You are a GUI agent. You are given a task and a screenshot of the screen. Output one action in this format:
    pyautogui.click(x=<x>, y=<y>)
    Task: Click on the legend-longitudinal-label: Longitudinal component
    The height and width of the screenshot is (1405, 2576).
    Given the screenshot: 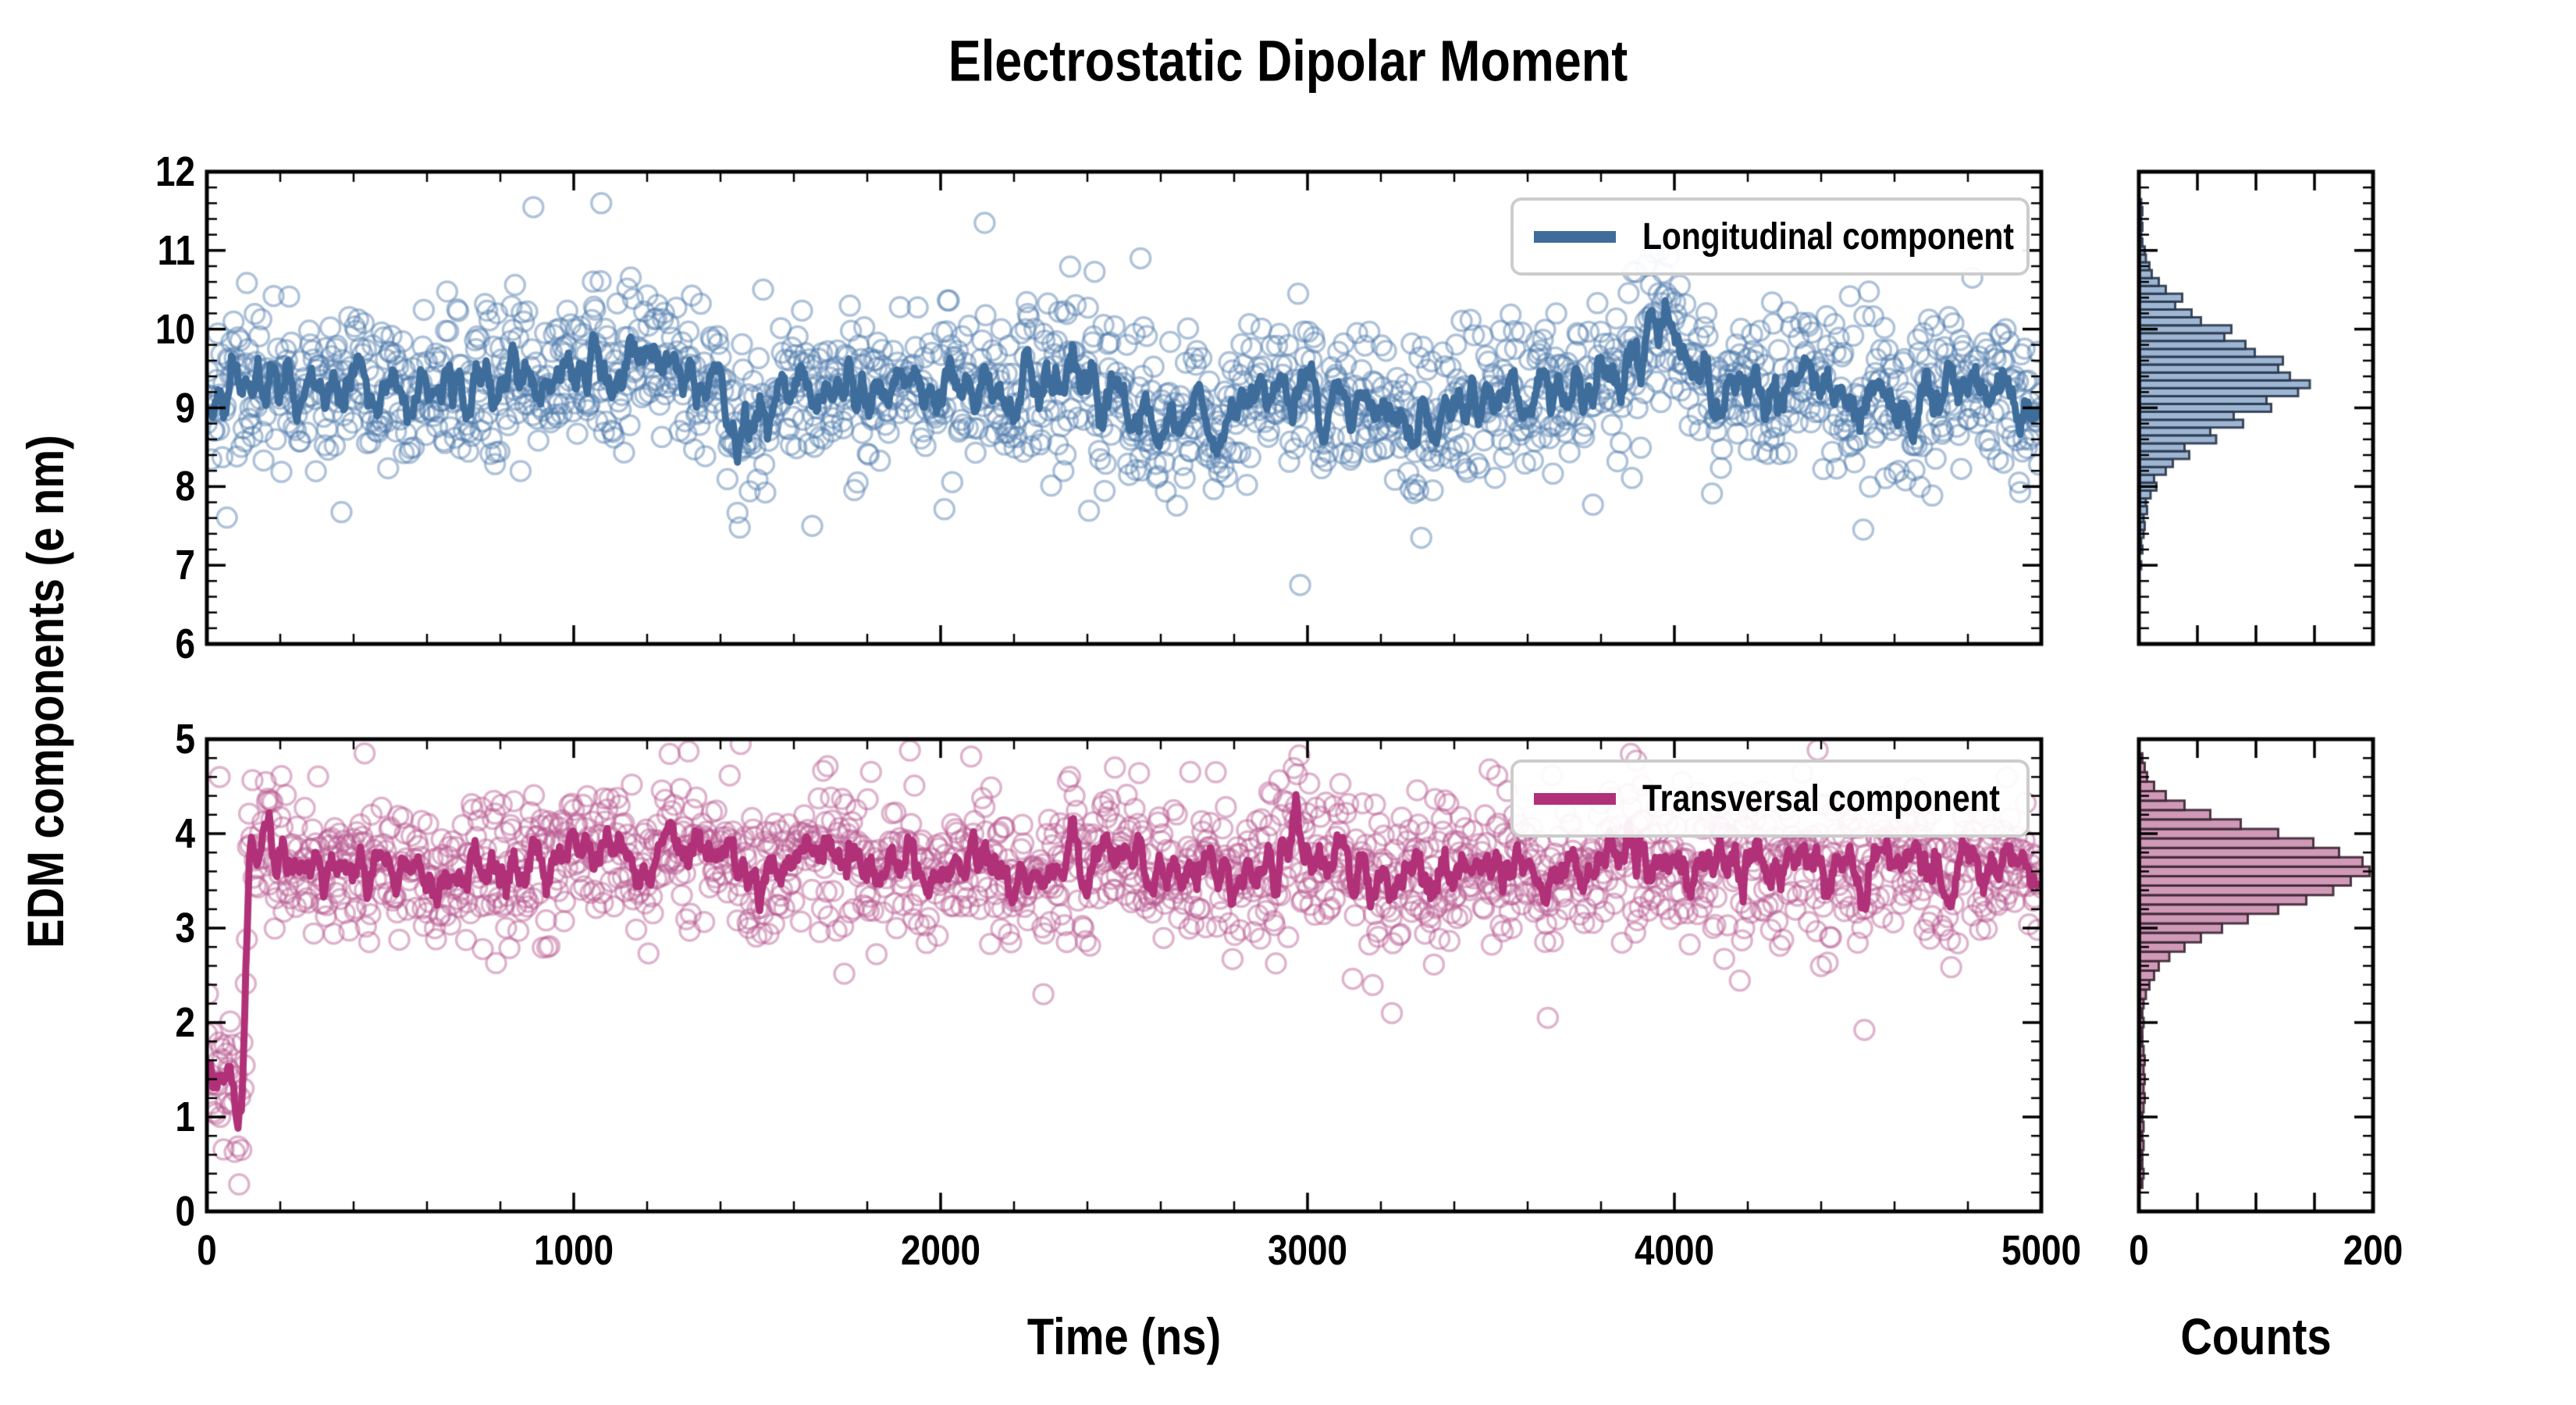 What is the action you would take?
    pyautogui.click(x=1828, y=237)
    